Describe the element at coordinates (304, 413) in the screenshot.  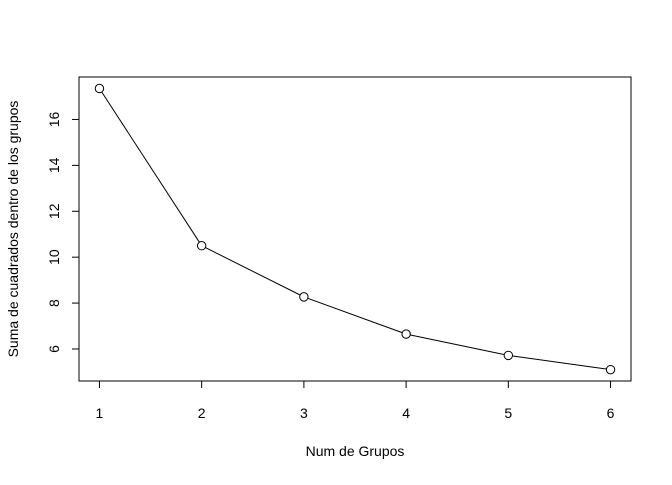
I see `x-tick-label: 3` at that location.